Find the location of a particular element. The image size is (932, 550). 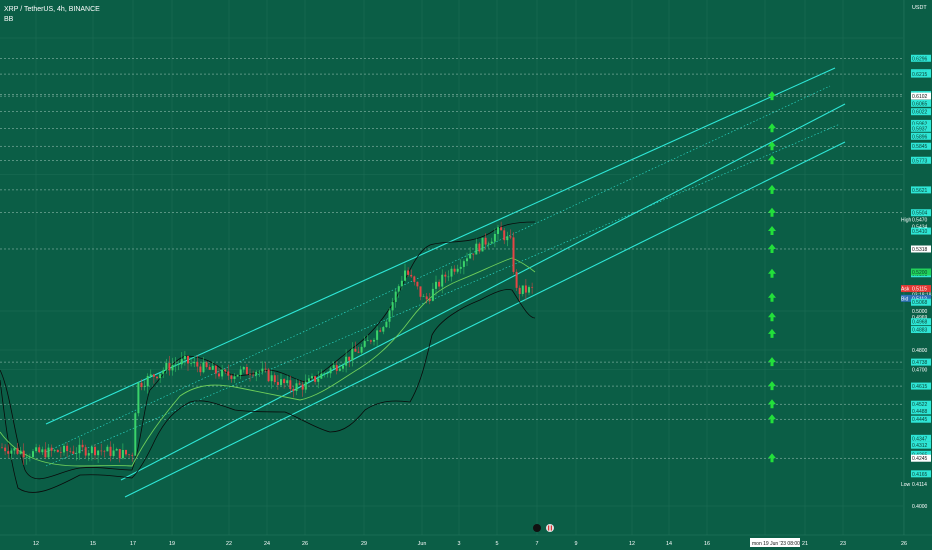

time-tick-label: Jun is located at coordinates (422, 544).